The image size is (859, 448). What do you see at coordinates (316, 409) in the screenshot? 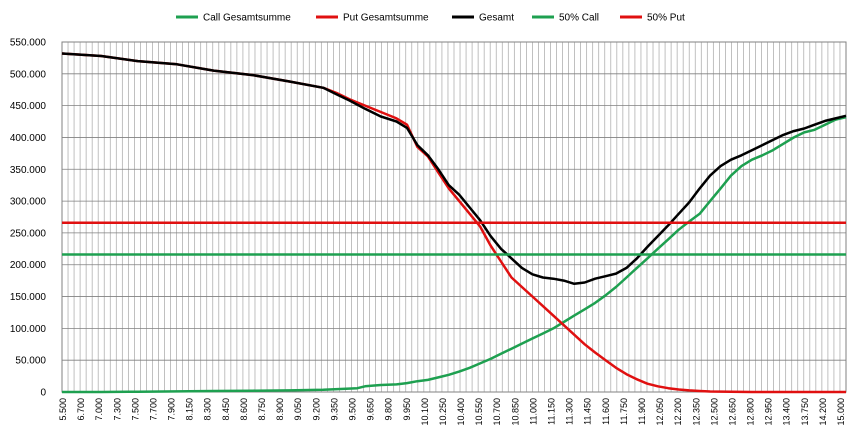
I see `x-tick-label: 9.200` at bounding box center [316, 409].